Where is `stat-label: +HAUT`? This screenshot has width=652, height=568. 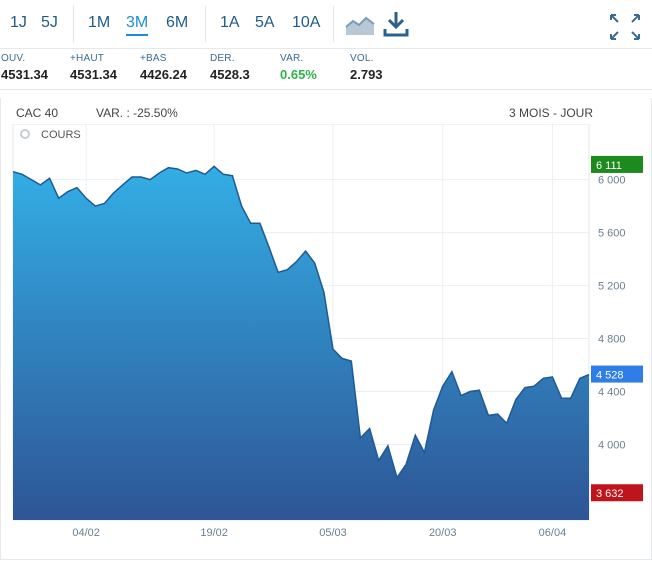
stat-label: +HAUT is located at coordinates (87, 58).